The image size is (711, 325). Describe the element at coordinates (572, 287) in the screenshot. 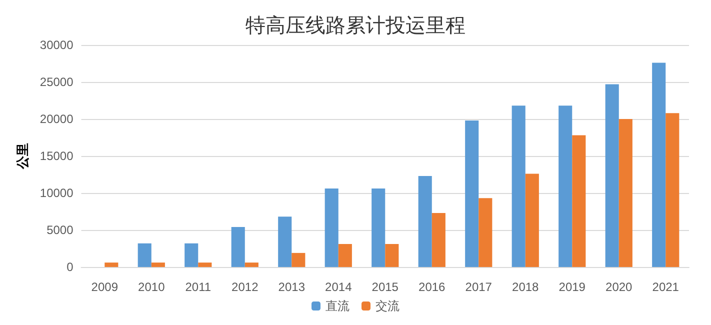

I see `x-tick-label: 2019` at that location.